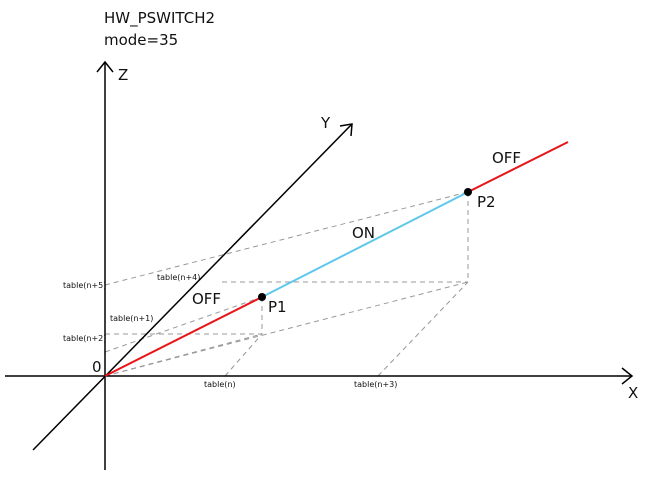 The height and width of the screenshot is (477, 649). I want to click on table-label: table(n), so click(220, 384).